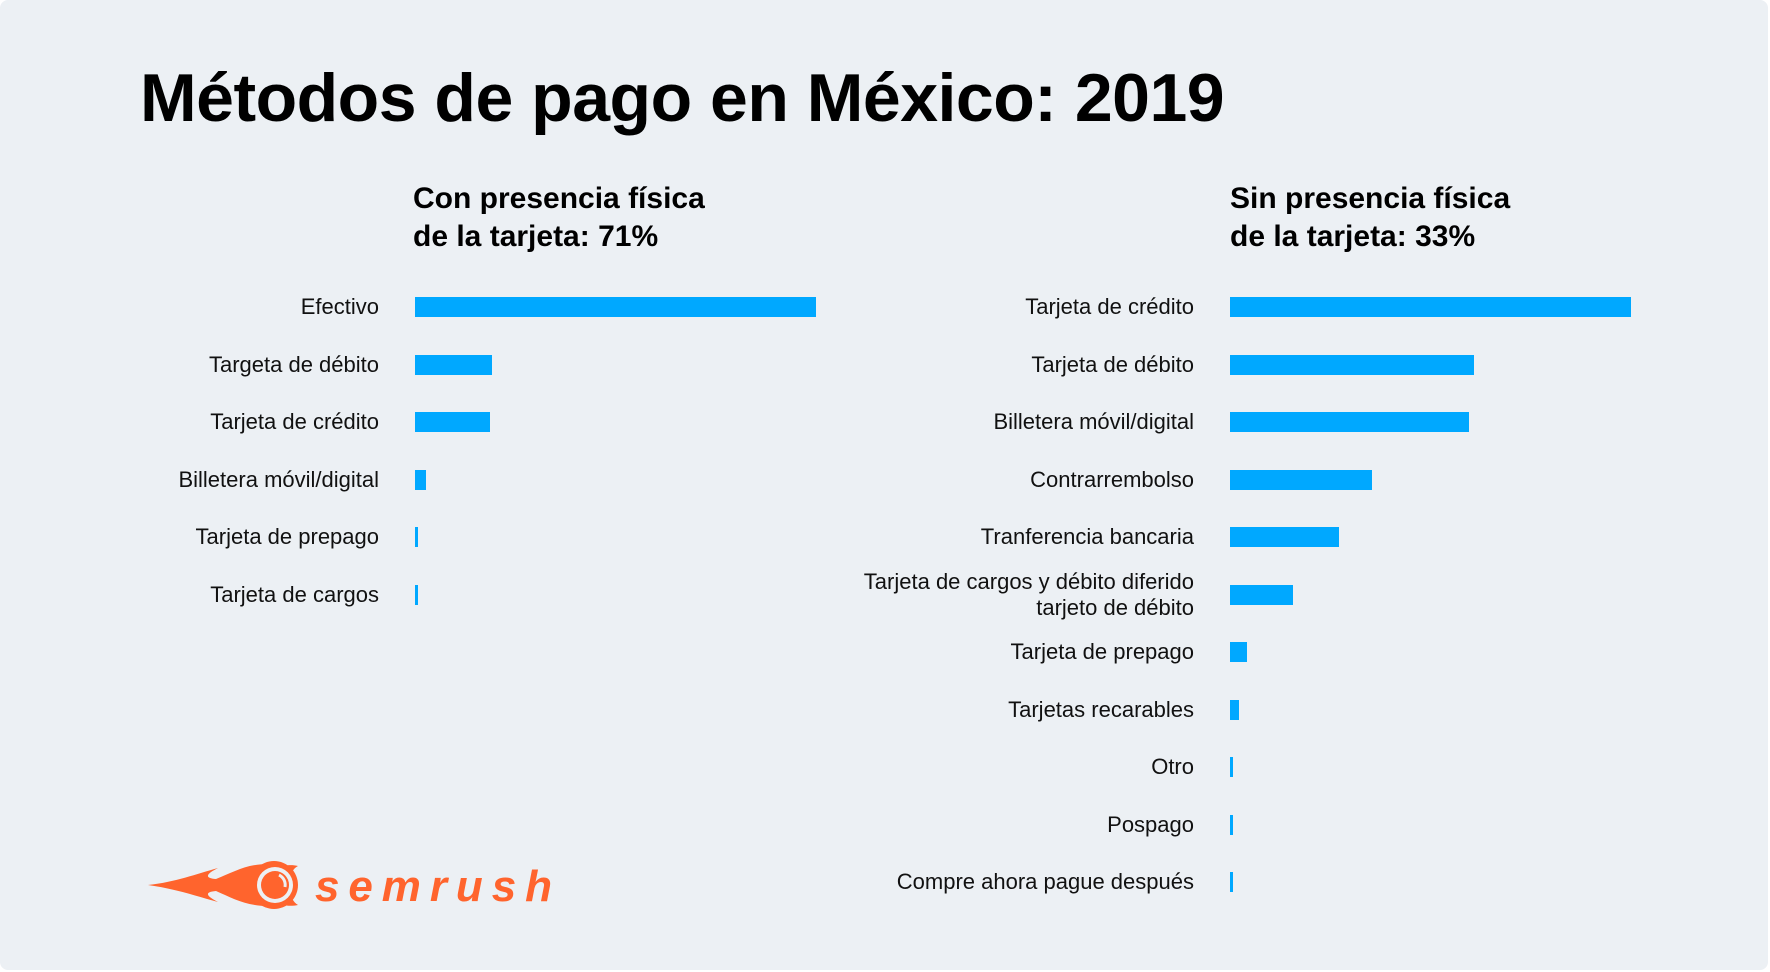 Image resolution: width=1770 pixels, height=972 pixels. I want to click on panel-left-subtitle-line-2: de la tarjeta: 71%, so click(536, 236).